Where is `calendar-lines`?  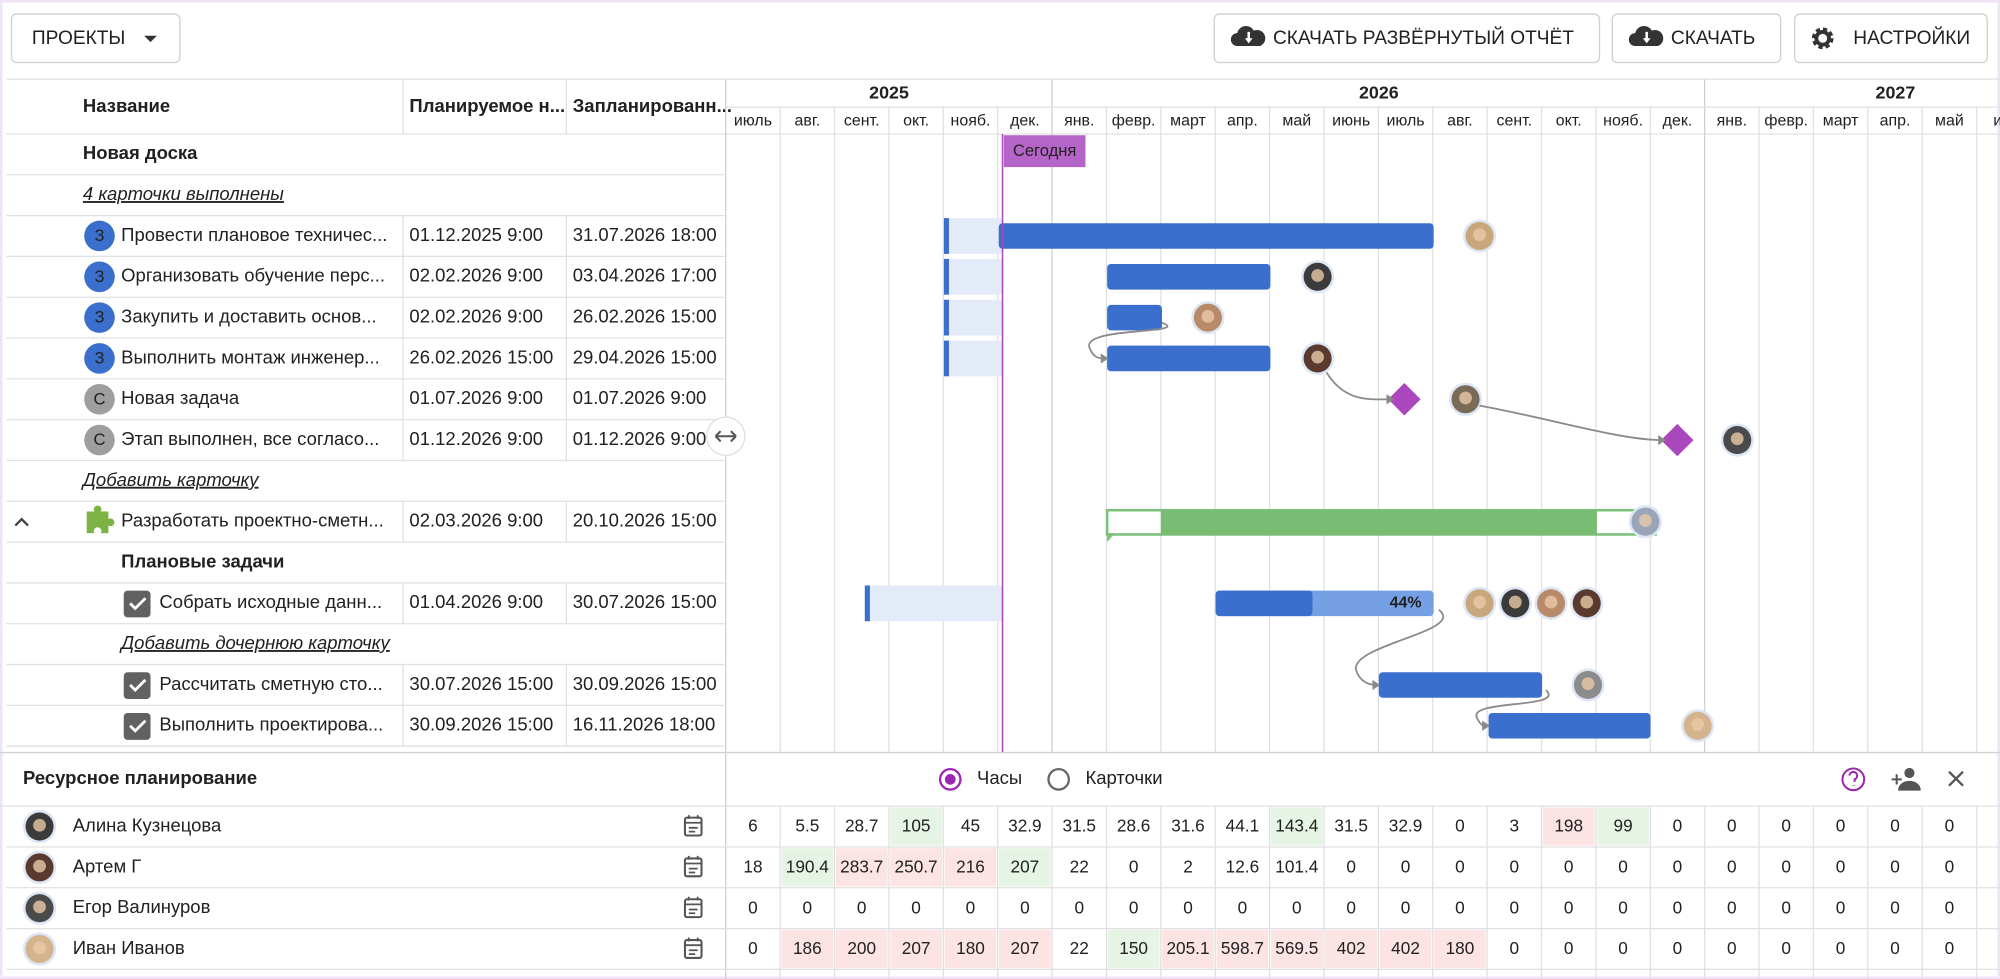
calendar-lines is located at coordinates (693, 824).